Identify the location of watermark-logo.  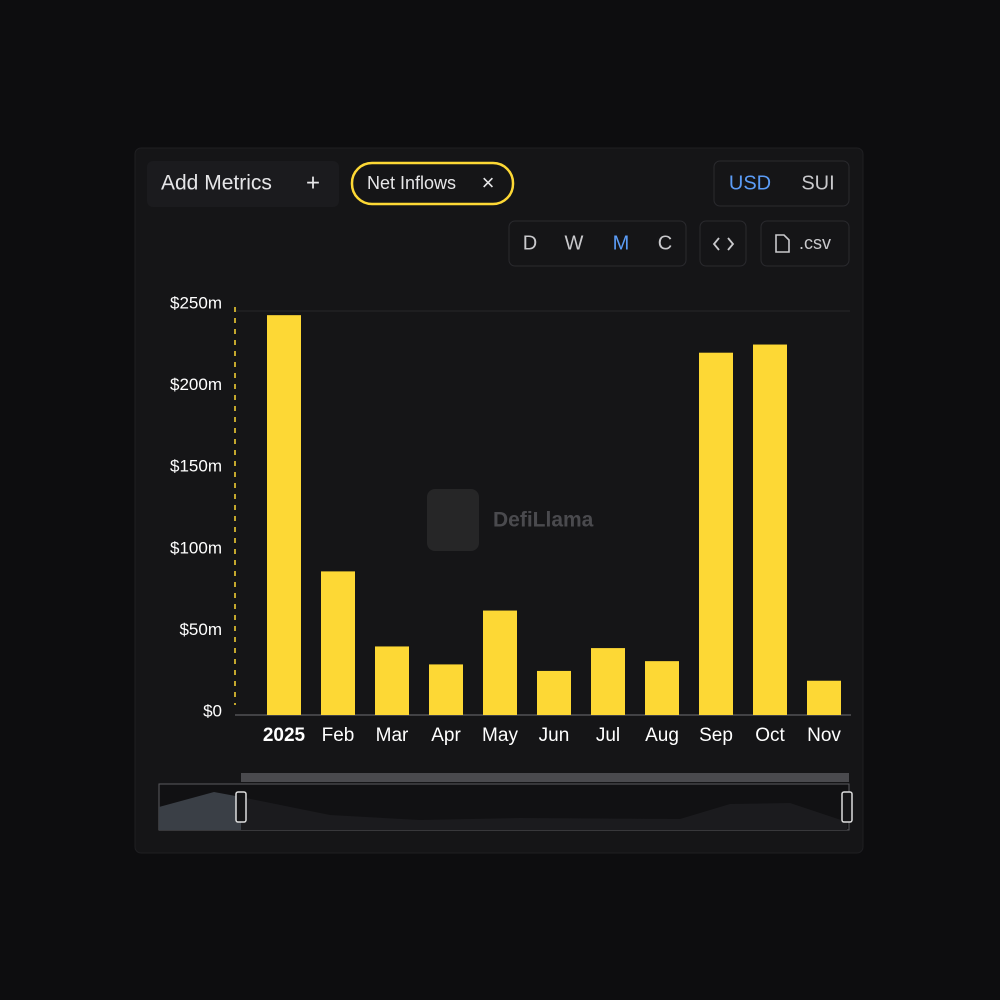
(453, 520).